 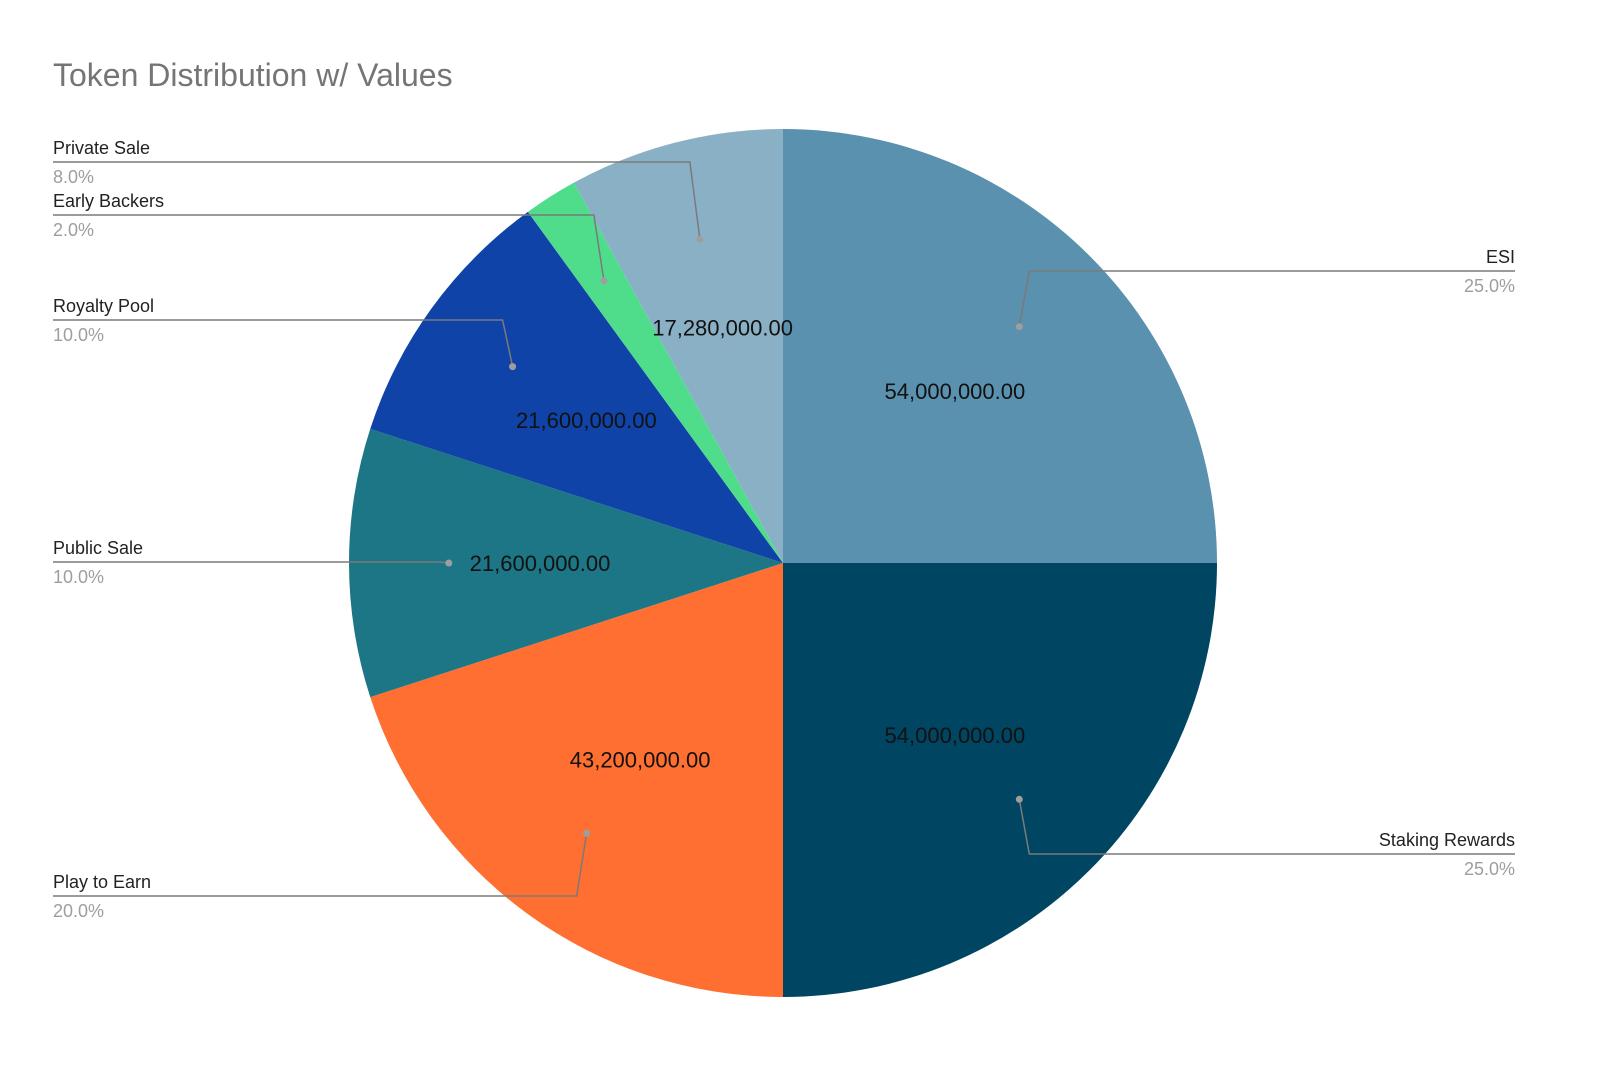 I want to click on leader-line-play-to-earn, so click(x=320, y=865).